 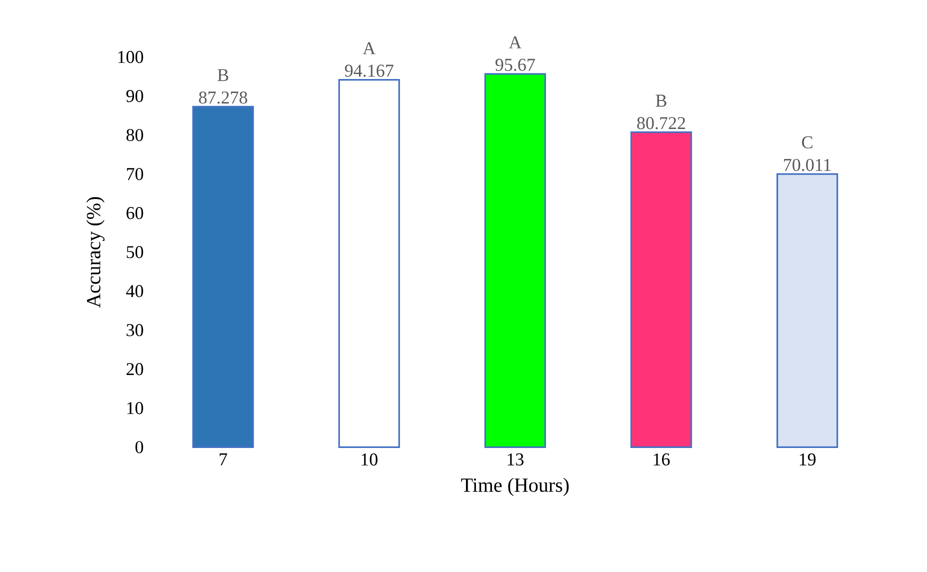 I want to click on y-tick-label: 70, so click(x=135, y=174).